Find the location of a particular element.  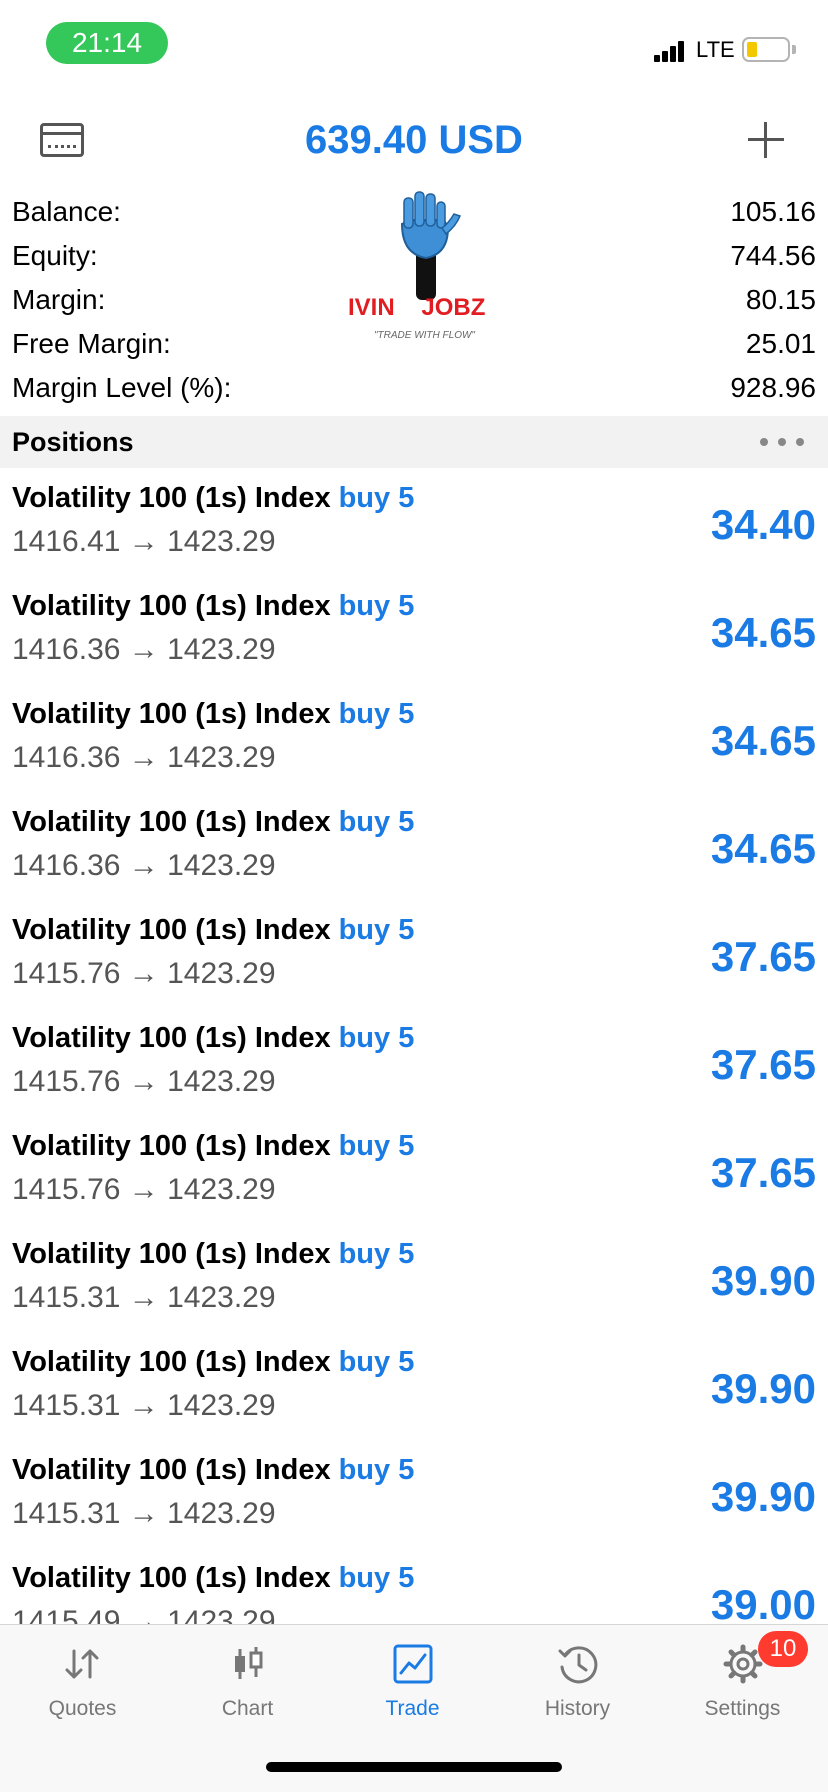

history-clock-icon is located at coordinates (578, 1665).